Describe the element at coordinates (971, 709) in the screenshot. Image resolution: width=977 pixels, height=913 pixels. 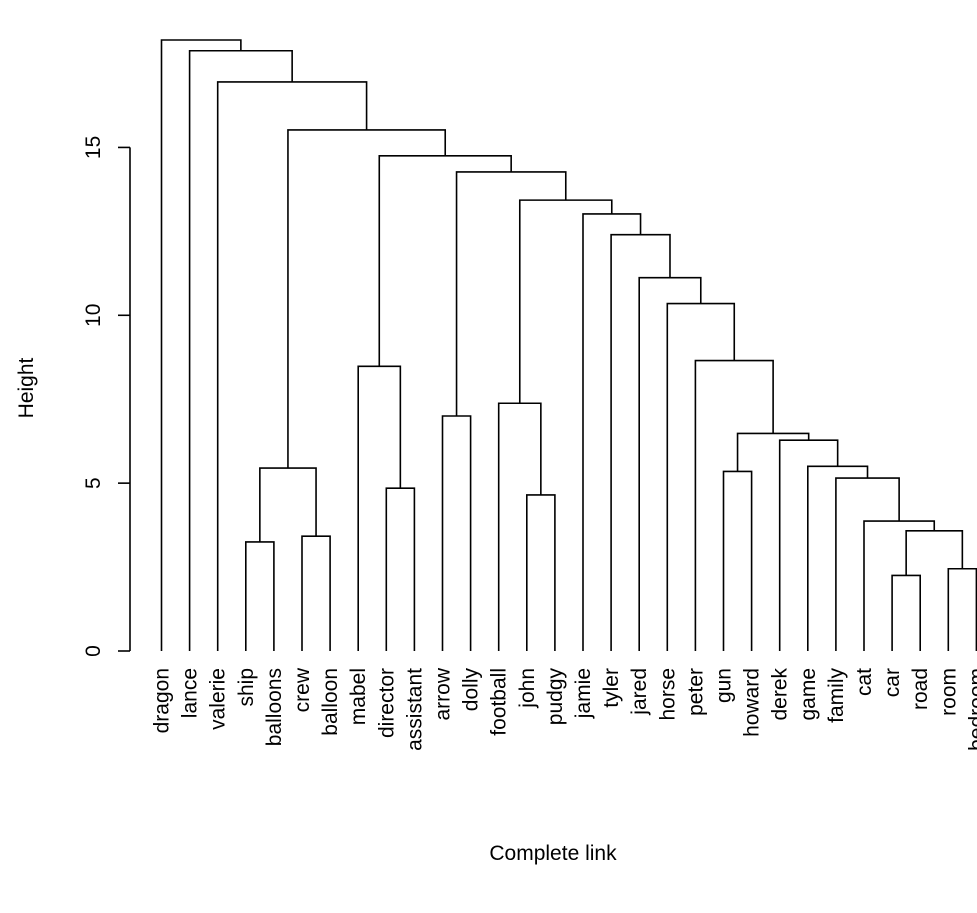
I see `leaf-label-bedroom: bedroom` at that location.